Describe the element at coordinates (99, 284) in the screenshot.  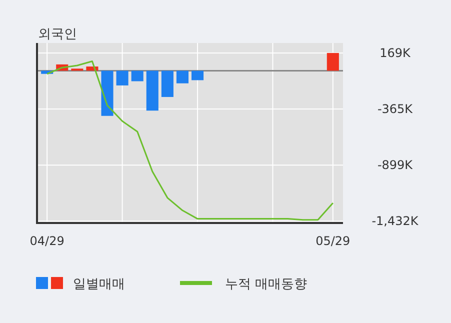
I see `legend-label: 일별매매` at that location.